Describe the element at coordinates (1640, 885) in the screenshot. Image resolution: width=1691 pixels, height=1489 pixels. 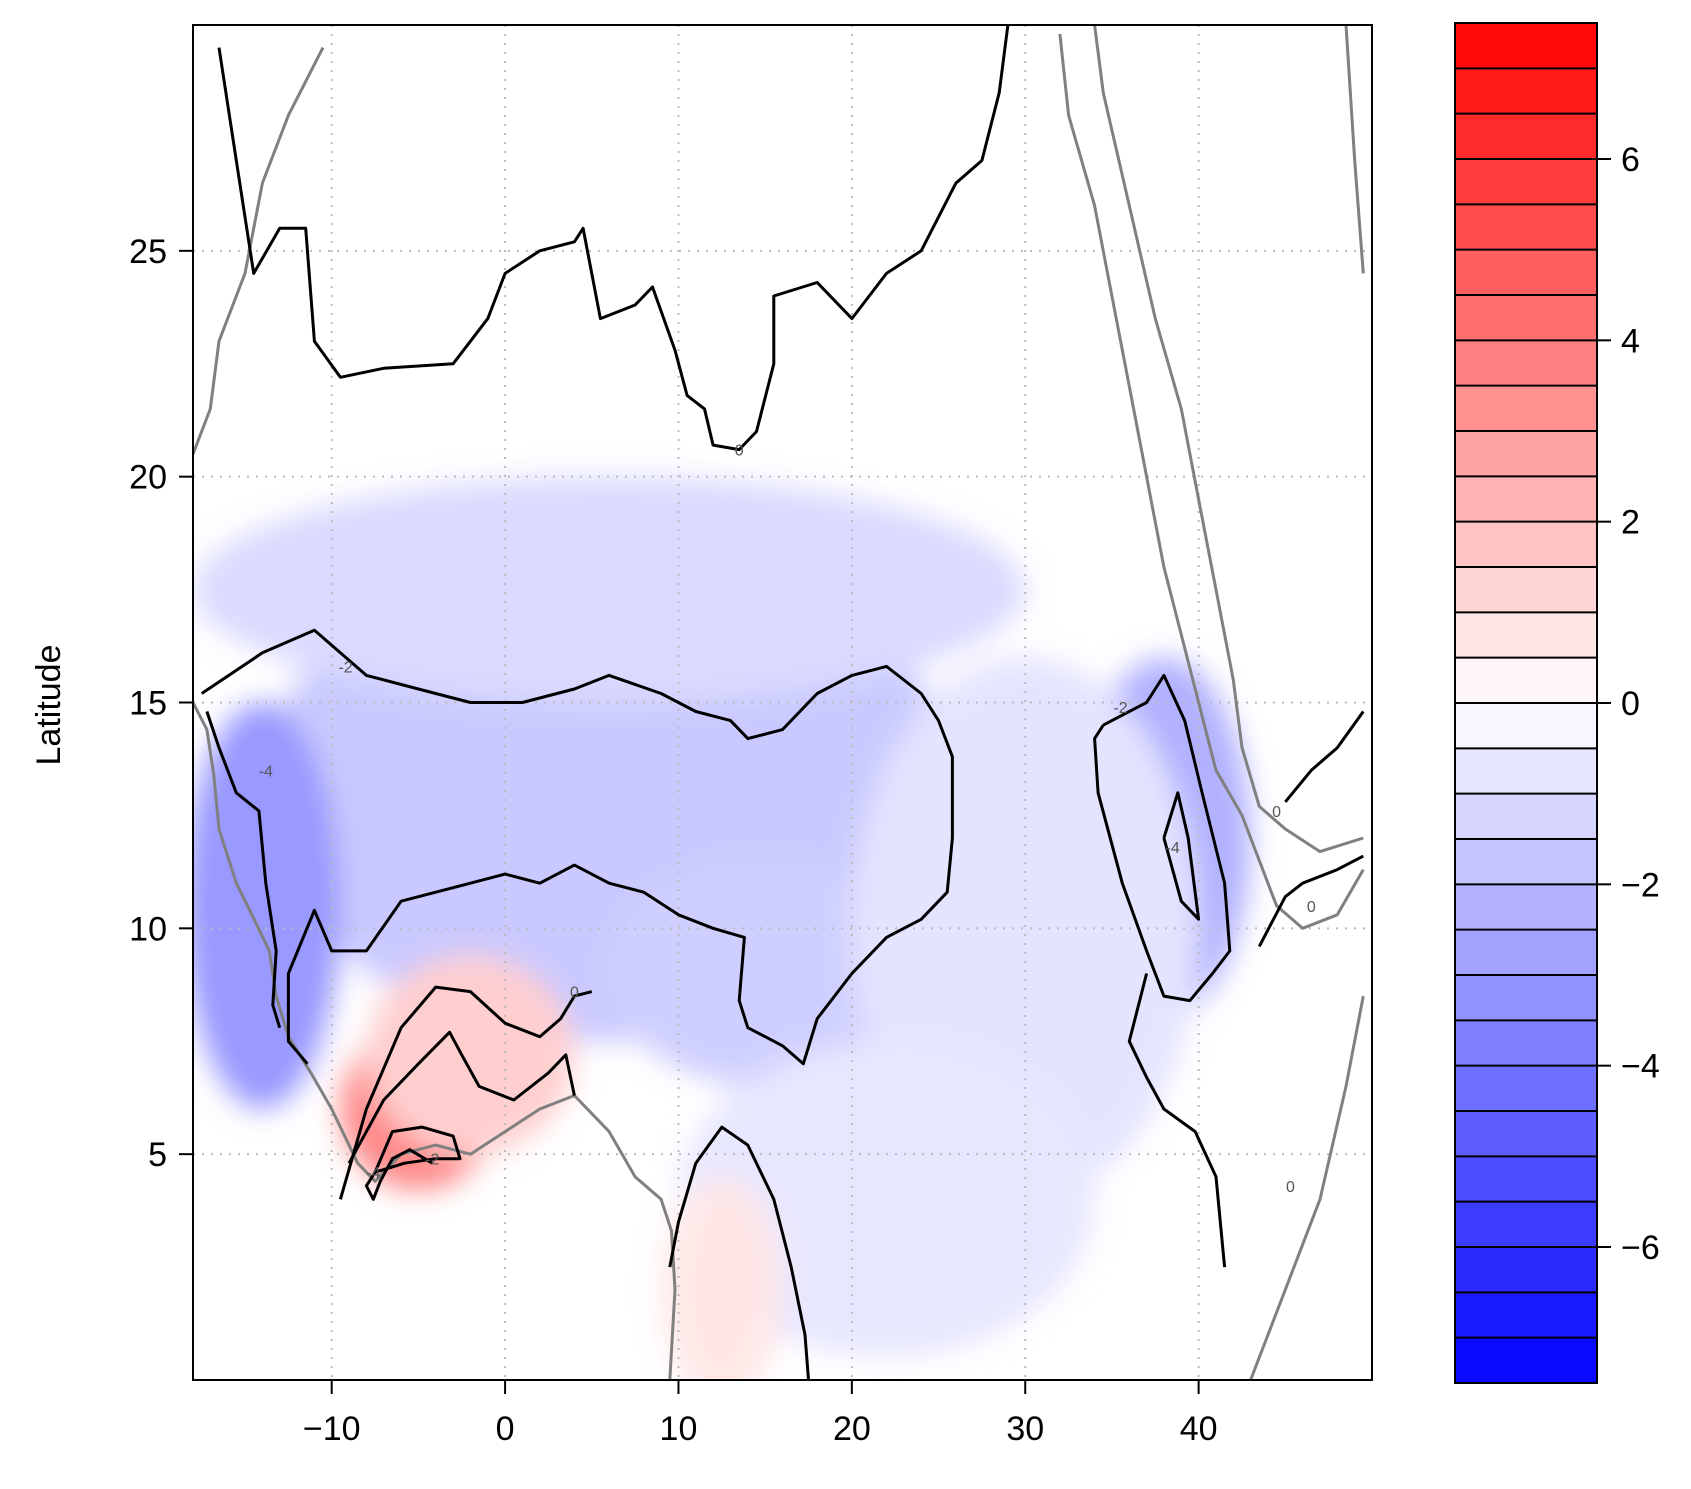
I see `colorbar-tick-label: −2` at that location.